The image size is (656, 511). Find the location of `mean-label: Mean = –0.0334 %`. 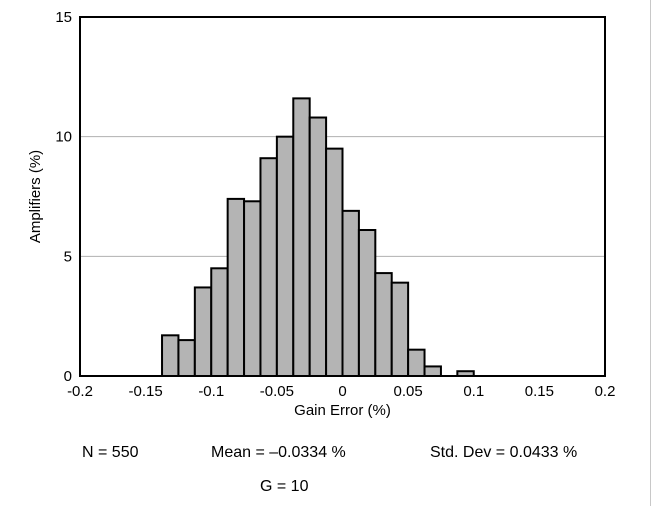

mean-label: Mean = –0.0334 % is located at coordinates (278, 452).